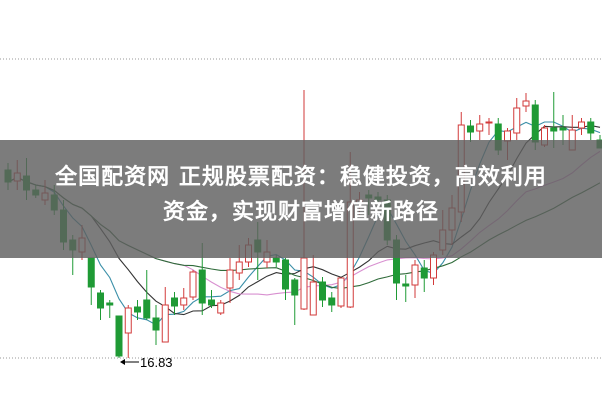  What do you see at coordinates (301, 177) in the screenshot?
I see `title-line-1: 全国配资网 正规股票配资：稳健投资，高效利用` at bounding box center [301, 177].